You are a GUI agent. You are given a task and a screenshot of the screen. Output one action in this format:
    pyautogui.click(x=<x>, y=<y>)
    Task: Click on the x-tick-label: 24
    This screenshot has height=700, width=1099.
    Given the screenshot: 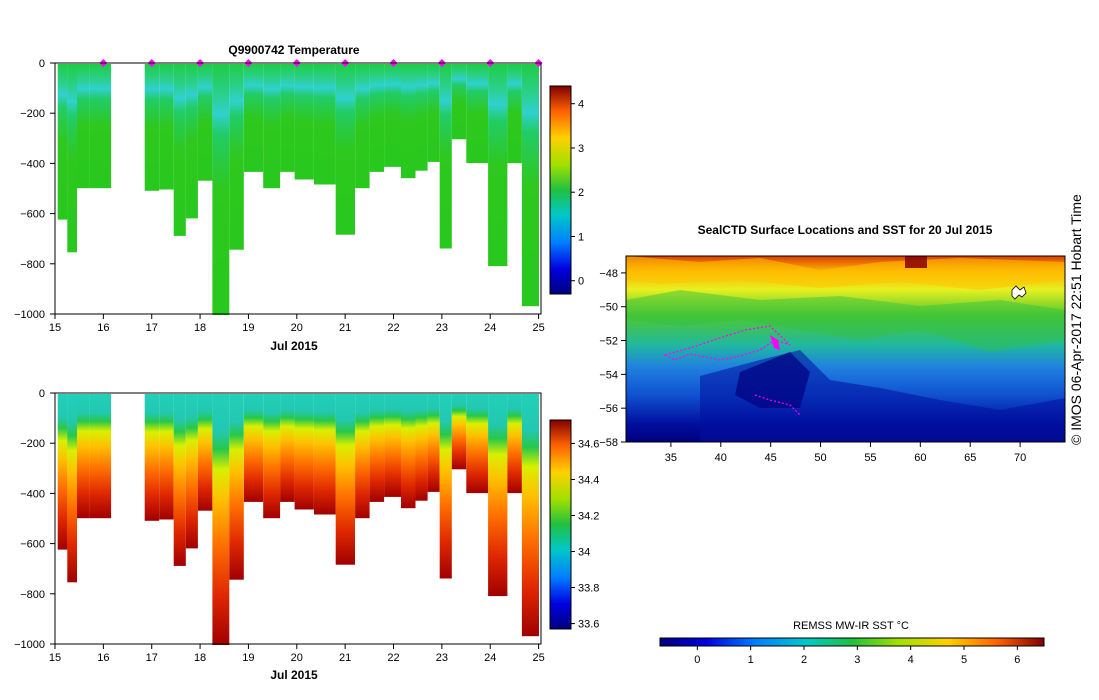 What is the action you would take?
    pyautogui.click(x=490, y=658)
    